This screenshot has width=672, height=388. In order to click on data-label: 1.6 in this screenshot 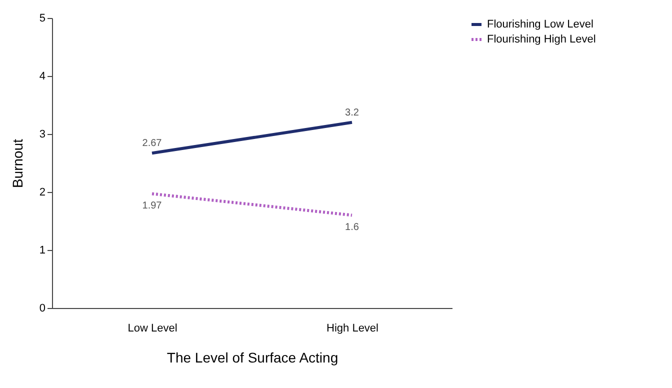, I will do `click(352, 228)`.